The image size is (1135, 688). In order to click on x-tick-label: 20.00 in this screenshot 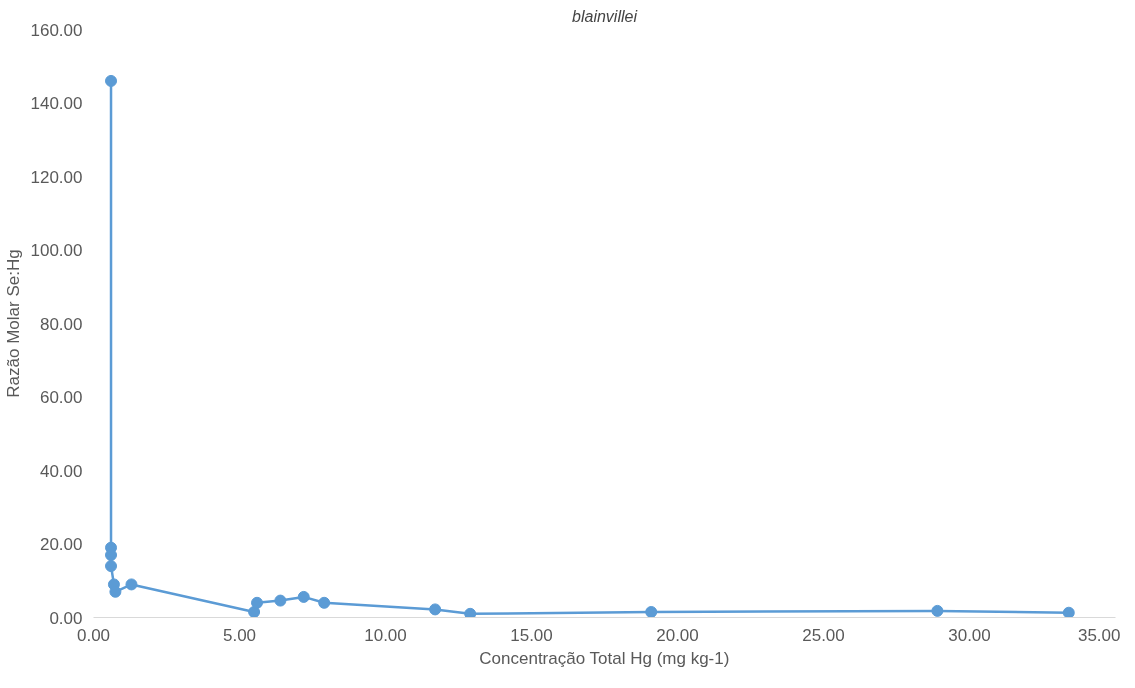, I will do `click(677, 635)`.